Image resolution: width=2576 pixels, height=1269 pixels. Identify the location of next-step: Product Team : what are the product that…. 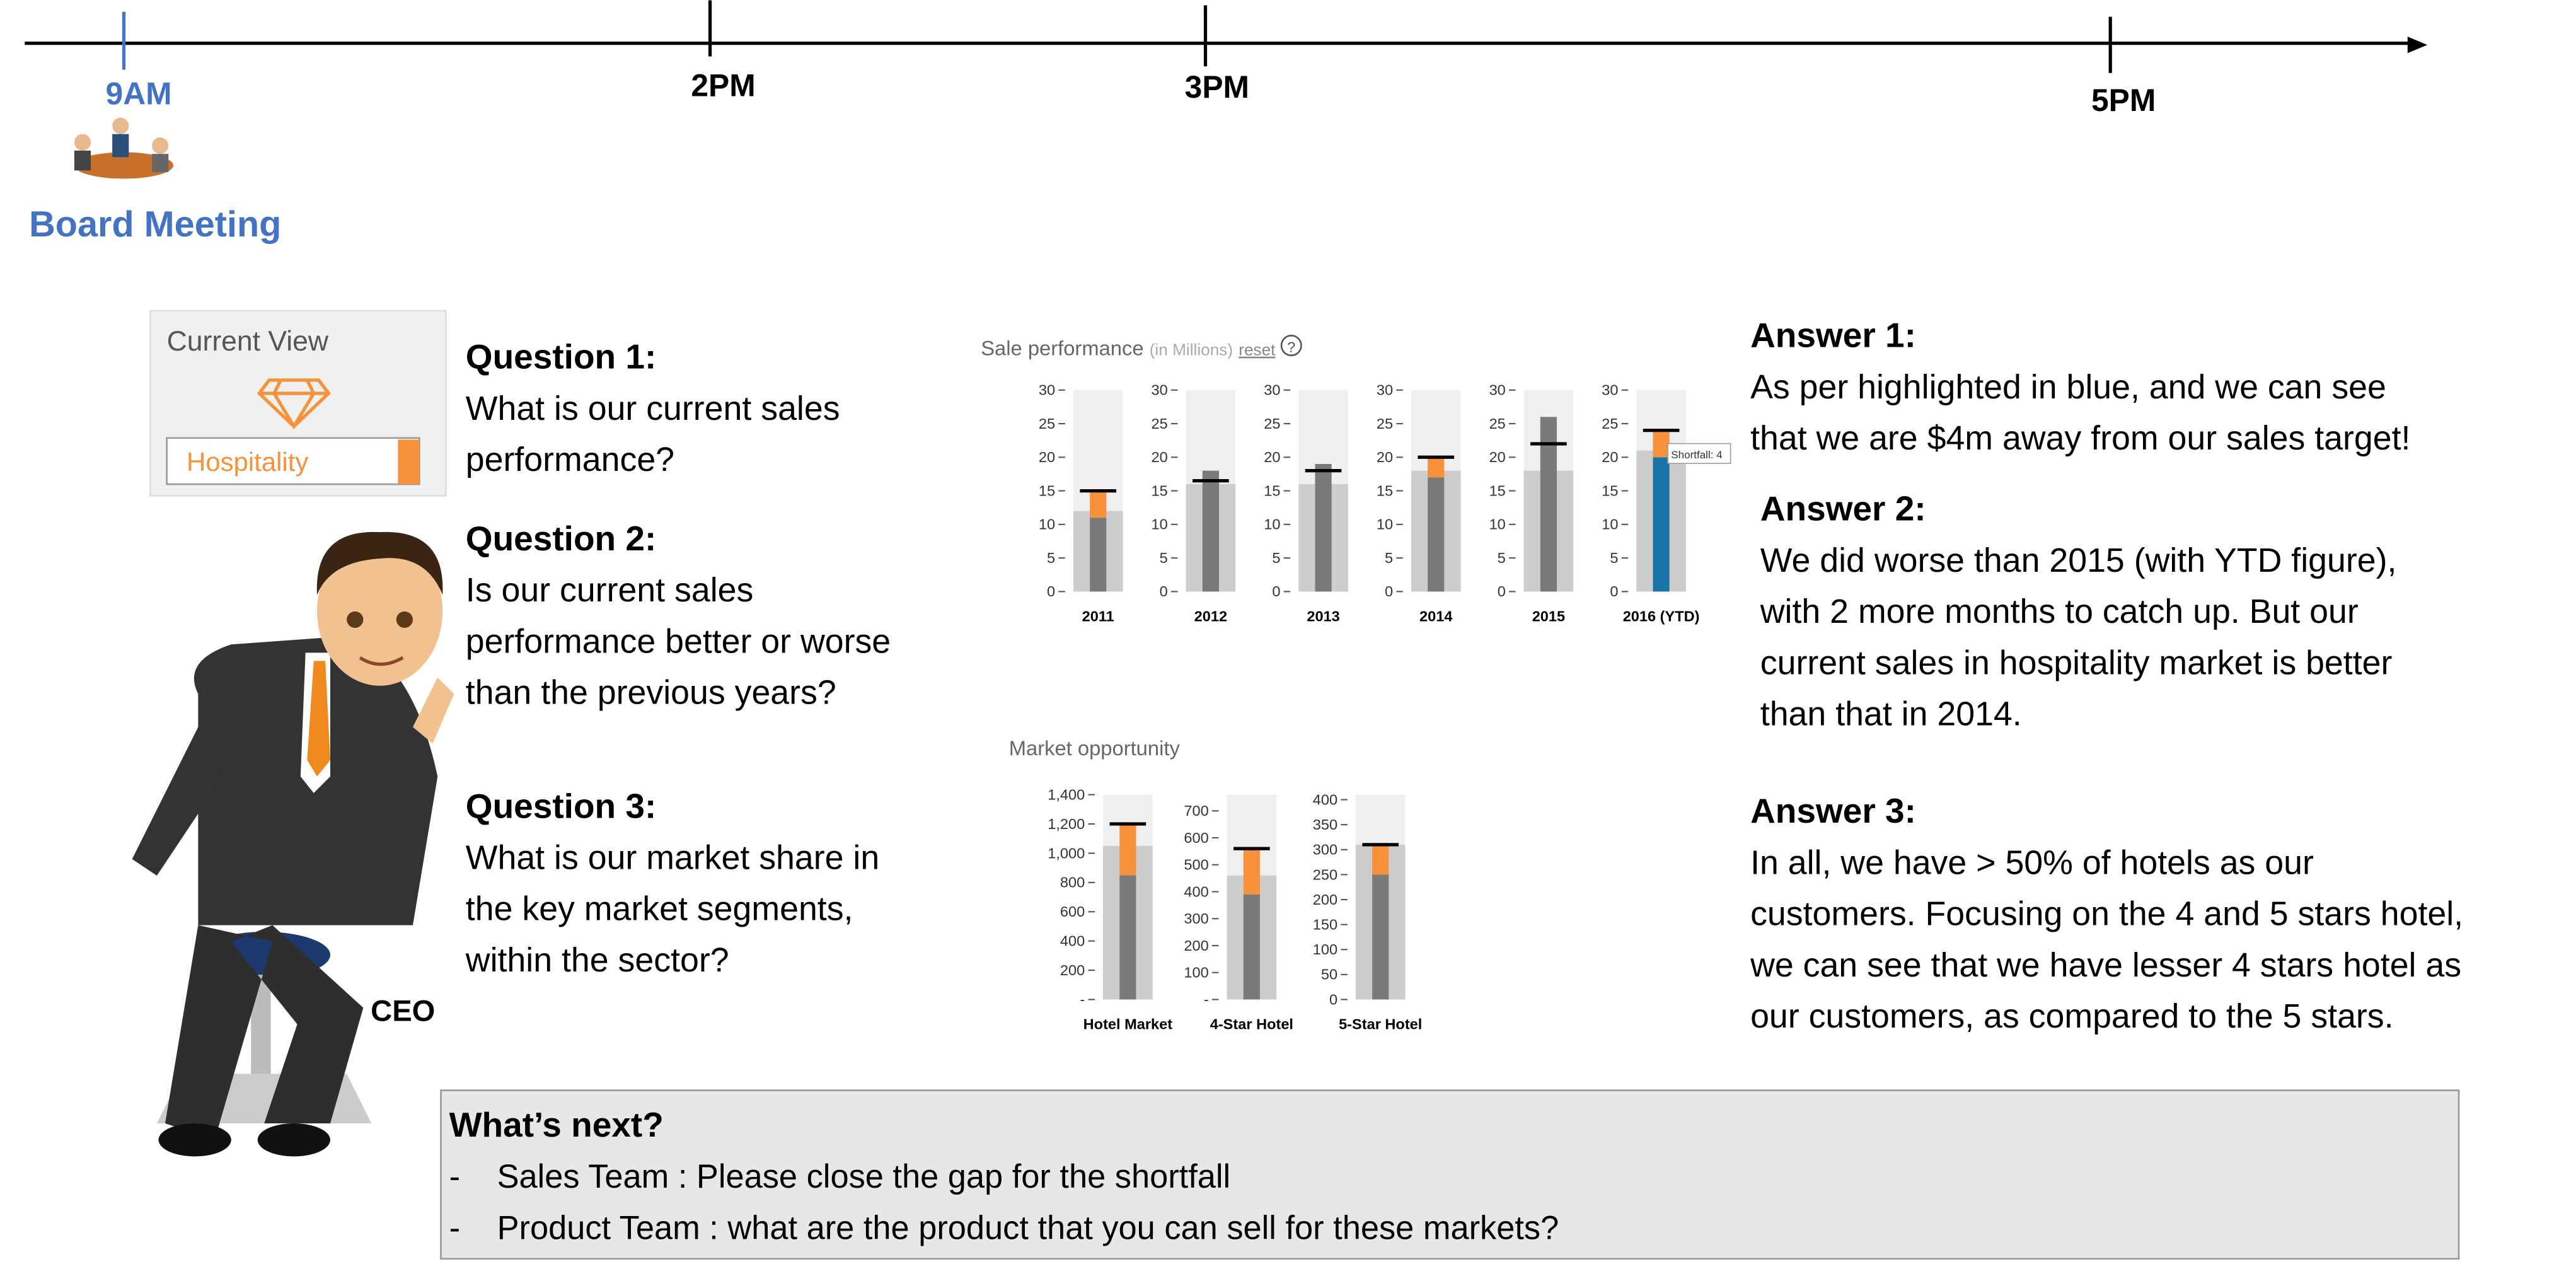
(1028, 1228).